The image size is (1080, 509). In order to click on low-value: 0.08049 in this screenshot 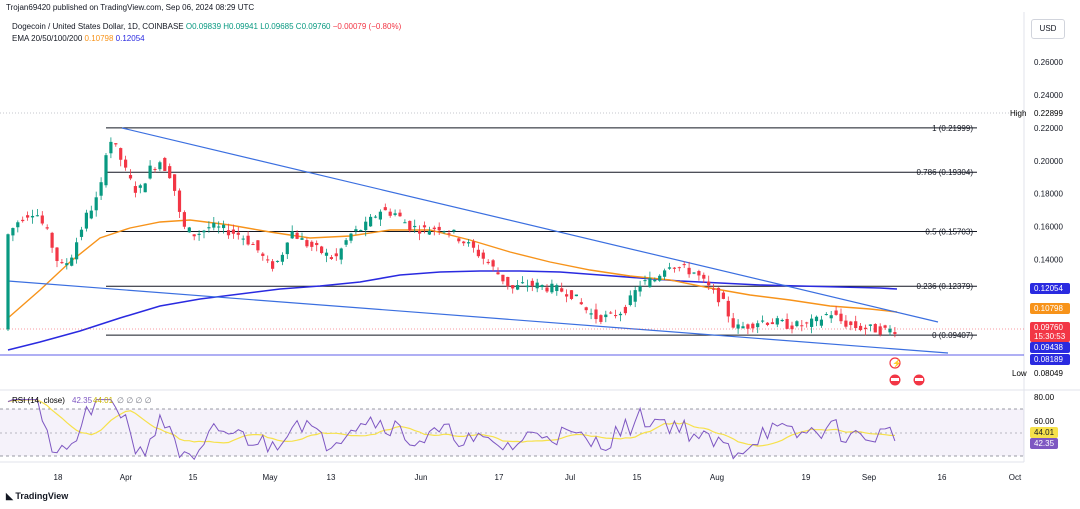, I will do `click(1048, 373)`.